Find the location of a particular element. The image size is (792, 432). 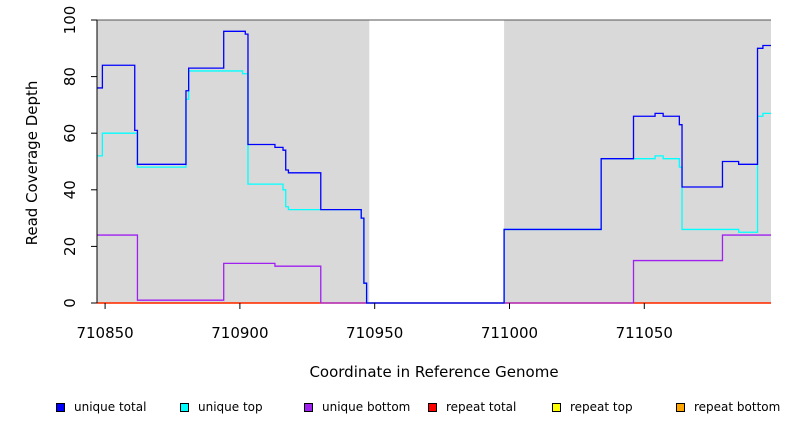

legend-item: unique total is located at coordinates (101, 407).